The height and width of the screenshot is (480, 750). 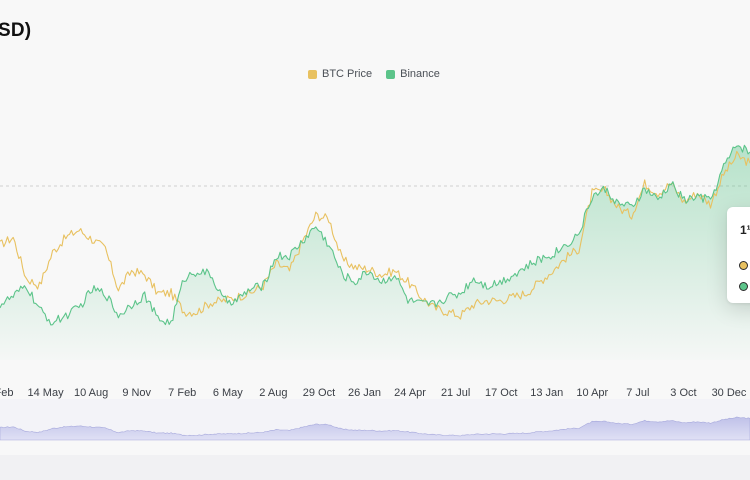 I want to click on x-tick-label: 6 May, so click(x=228, y=393).